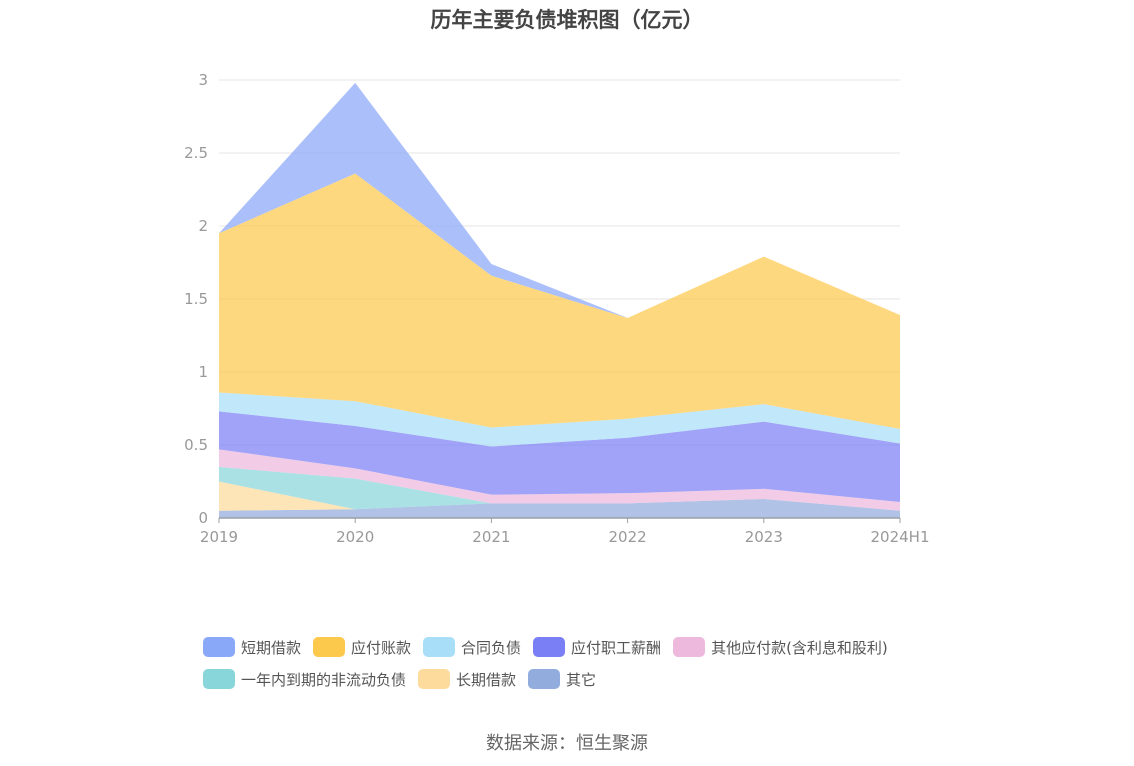  I want to click on legend-row: 短期借款 应付账款 合同负债 应付职工薪酬 其他应付款(含利息和股利), so click(583, 647).